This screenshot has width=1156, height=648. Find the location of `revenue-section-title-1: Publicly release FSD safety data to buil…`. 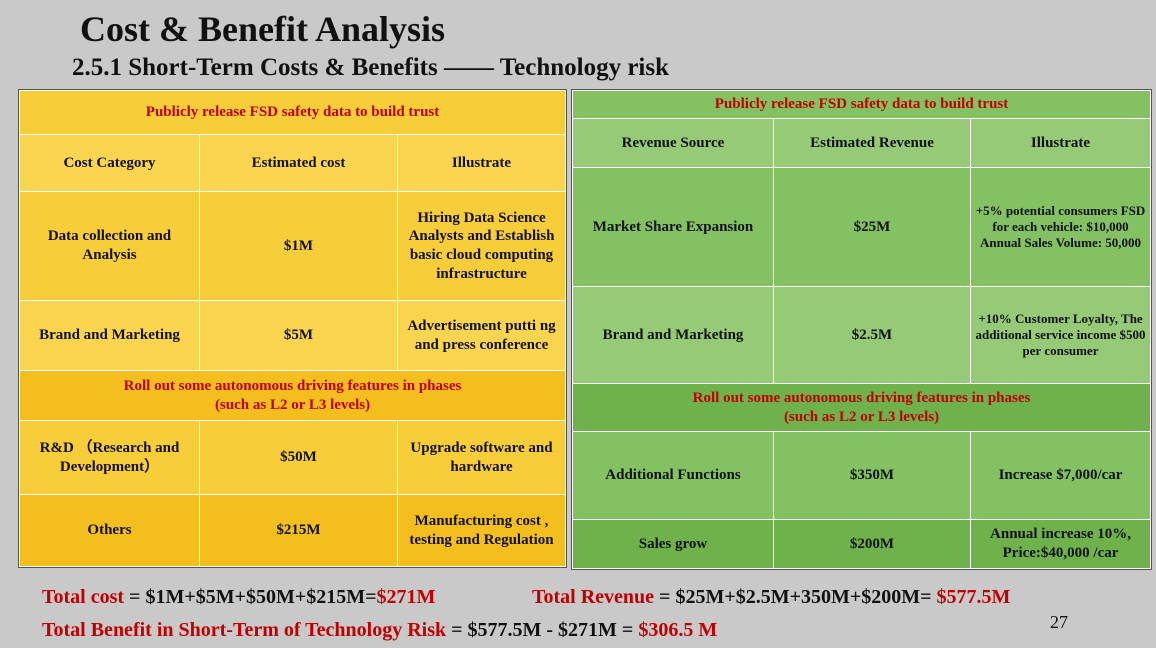

revenue-section-title-1: Publicly release FSD safety data to buil… is located at coordinates (861, 104).